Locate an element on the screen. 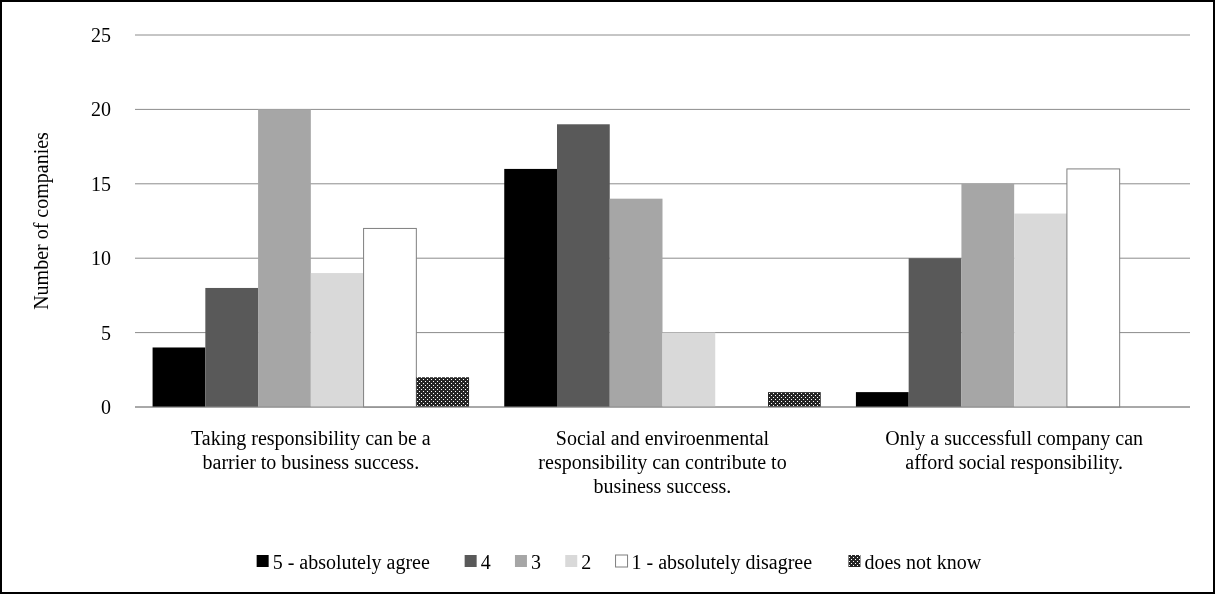 The width and height of the screenshot is (1215, 594). x-tick-label: Only a successfull company can afford social responsibility. is located at coordinates (1014, 450).